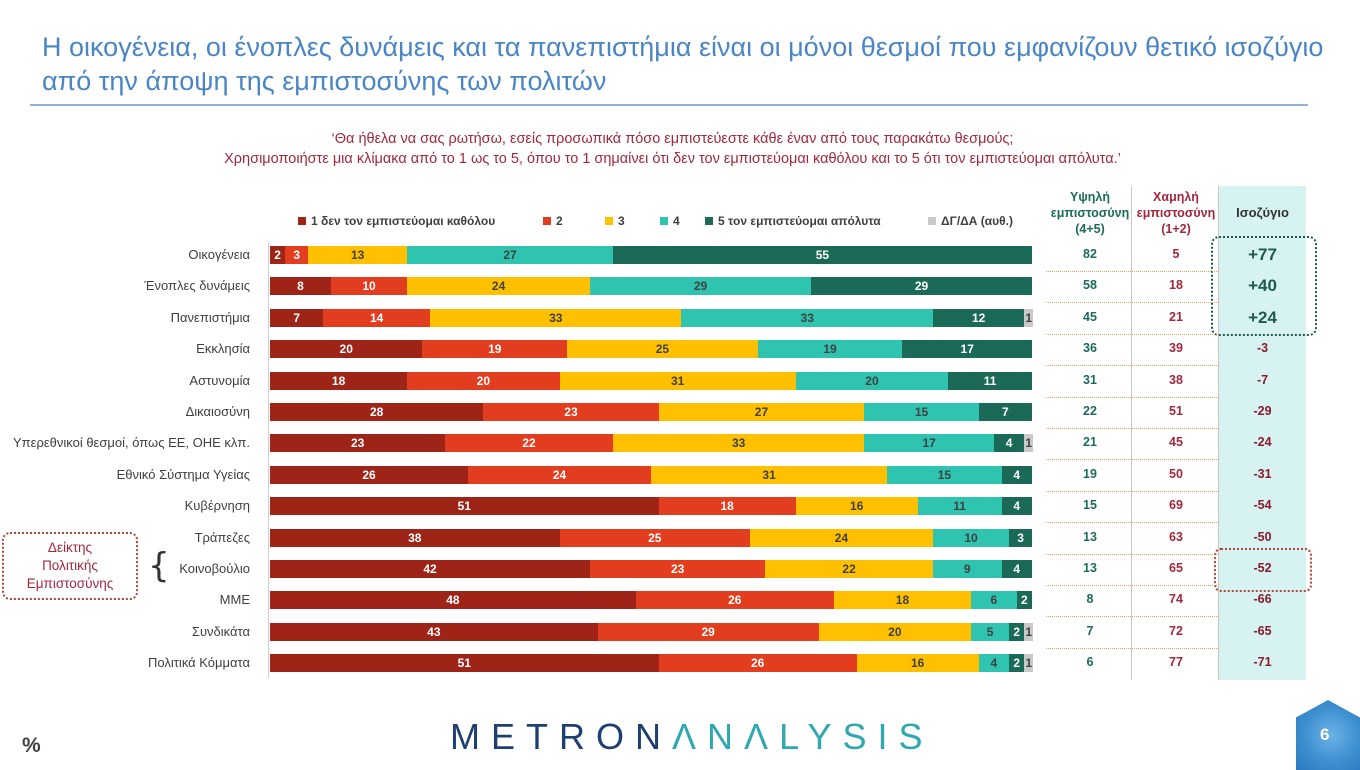 The height and width of the screenshot is (770, 1360). What do you see at coordinates (917, 663) in the screenshot?
I see `bar-segment: 16` at bounding box center [917, 663].